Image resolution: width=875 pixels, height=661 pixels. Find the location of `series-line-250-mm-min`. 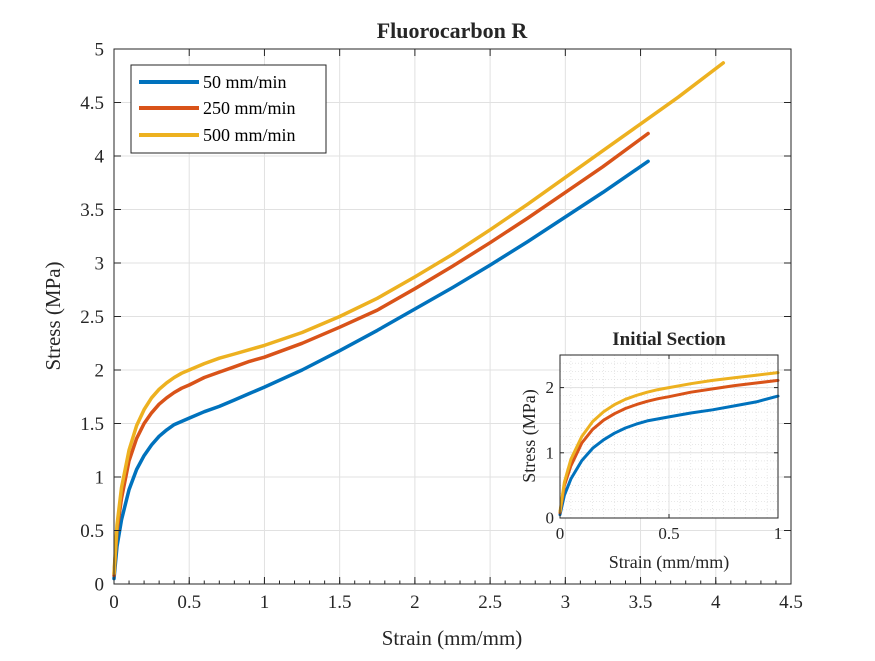

series-line-250-mm-min is located at coordinates (669, 446).